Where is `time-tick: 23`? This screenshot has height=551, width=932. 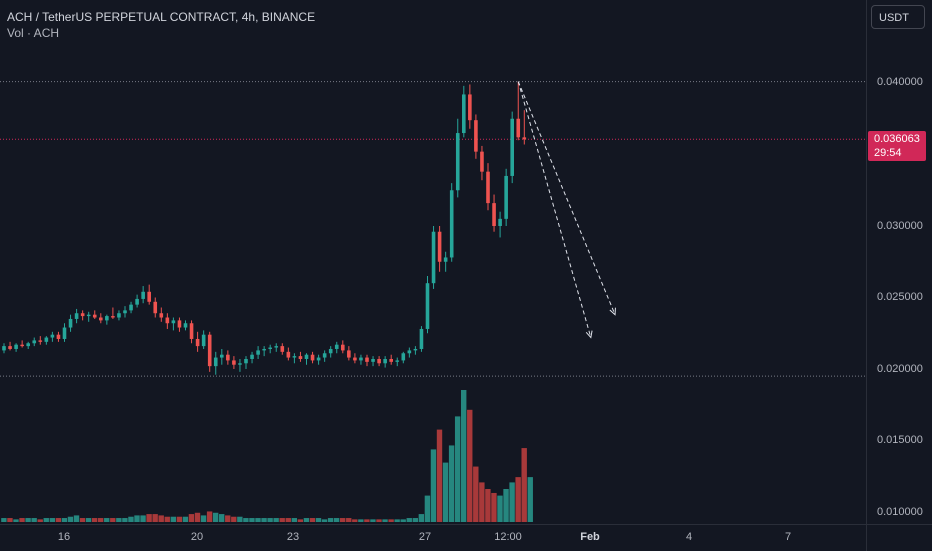
time-tick: 23 is located at coordinates (293, 537).